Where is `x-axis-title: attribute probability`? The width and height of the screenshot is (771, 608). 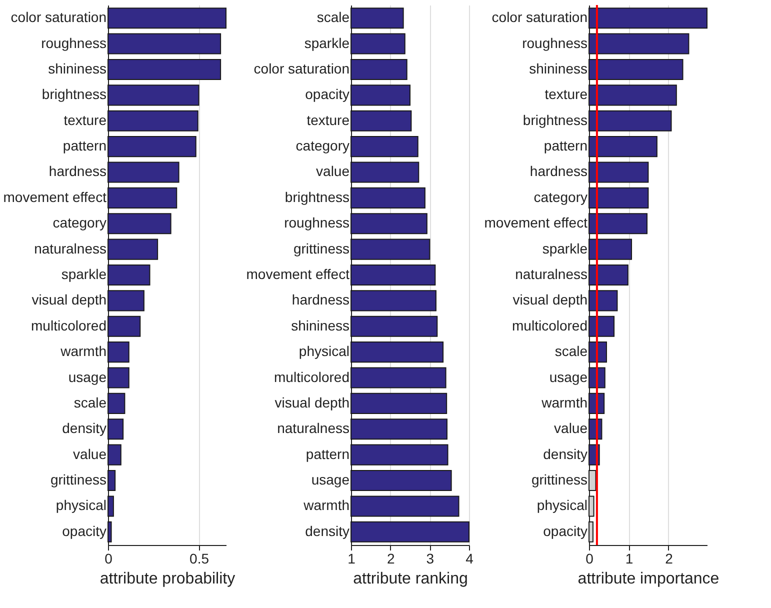
x-axis-title: attribute probability is located at coordinates (168, 579).